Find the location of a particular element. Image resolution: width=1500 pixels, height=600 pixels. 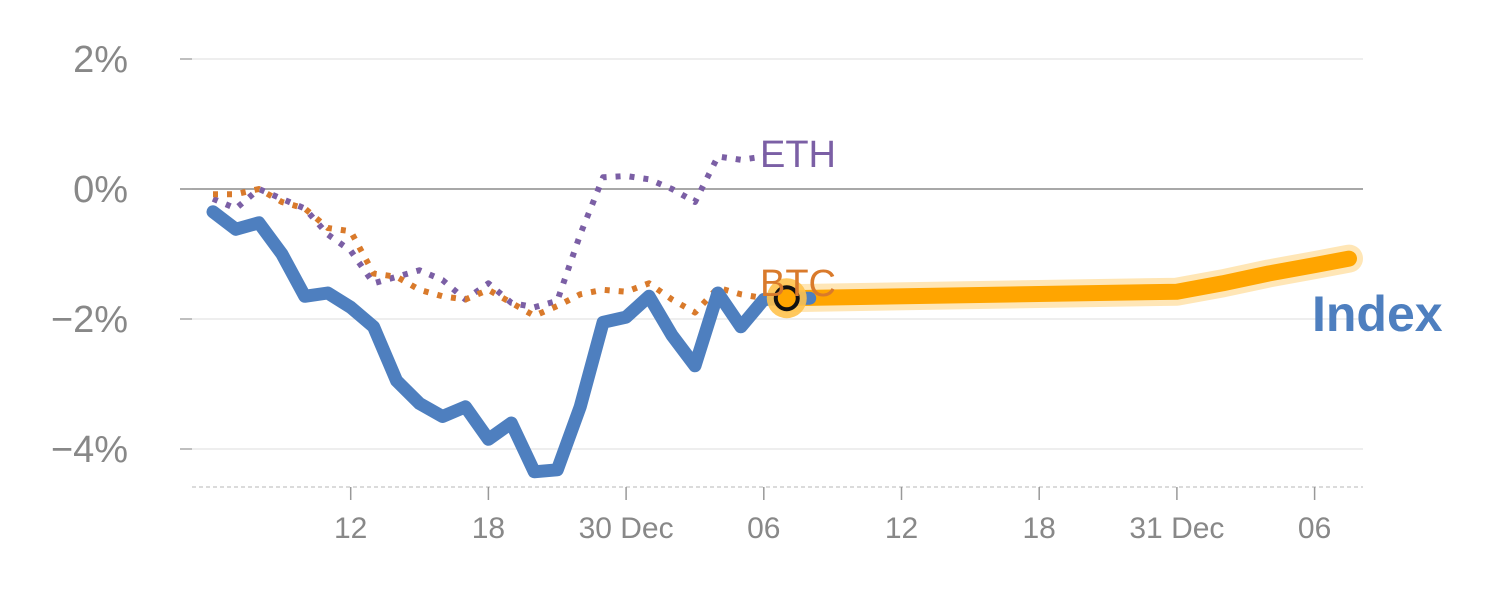

y-tick-label: −4% is located at coordinates (89, 450).